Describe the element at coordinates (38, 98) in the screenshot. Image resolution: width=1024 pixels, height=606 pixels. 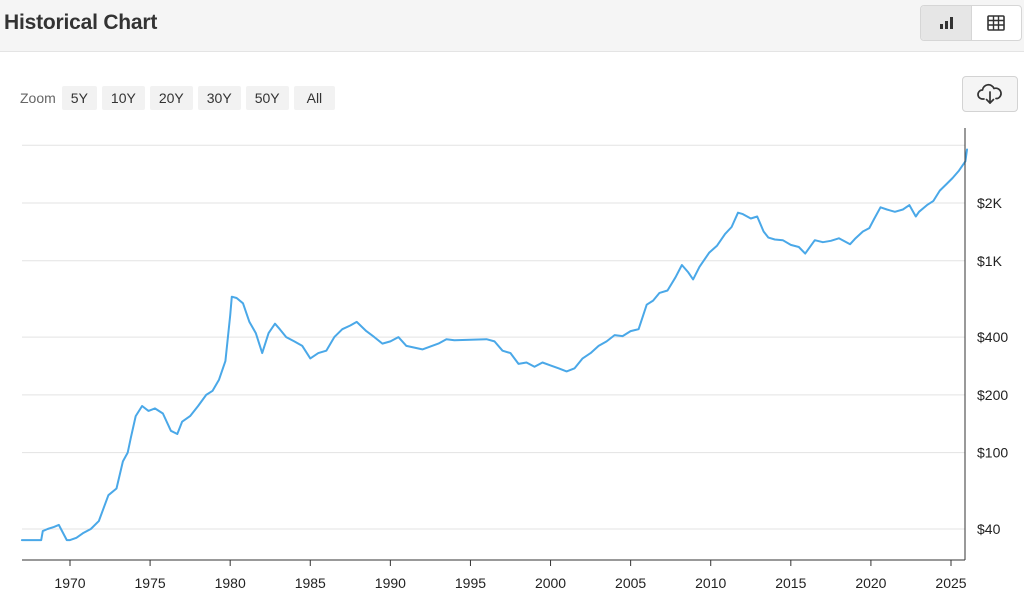
I see `zoom-label: Zoom` at that location.